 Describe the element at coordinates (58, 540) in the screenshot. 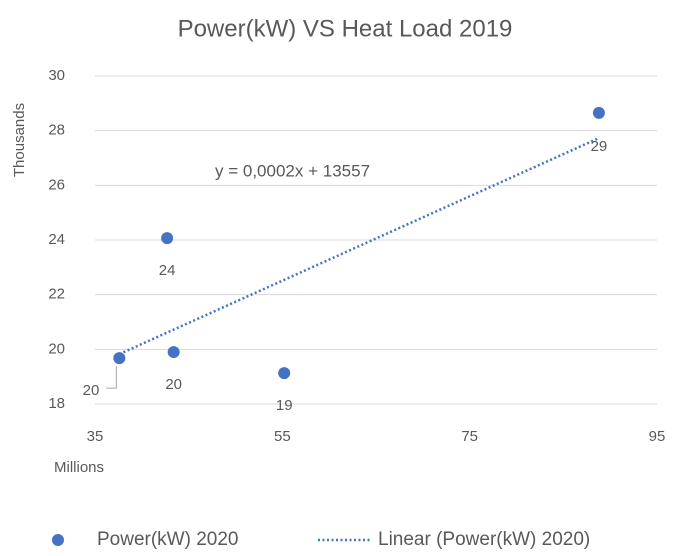

I see `legend-marker` at that location.